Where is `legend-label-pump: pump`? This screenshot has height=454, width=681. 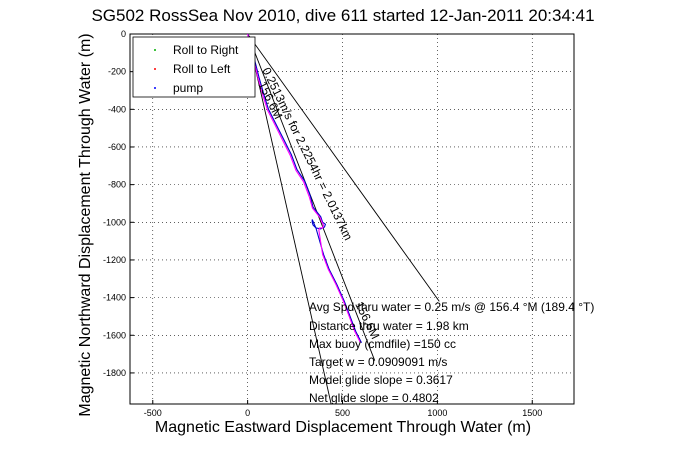
legend-label-pump: pump is located at coordinates (188, 88).